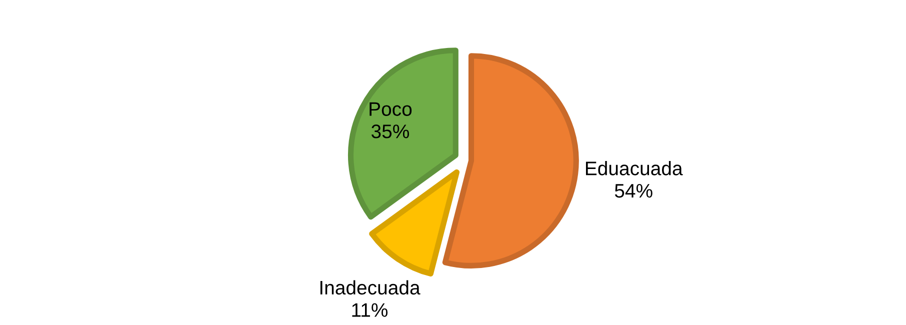 The image size is (906, 325). I want to click on data-label: 54%, so click(633, 191).